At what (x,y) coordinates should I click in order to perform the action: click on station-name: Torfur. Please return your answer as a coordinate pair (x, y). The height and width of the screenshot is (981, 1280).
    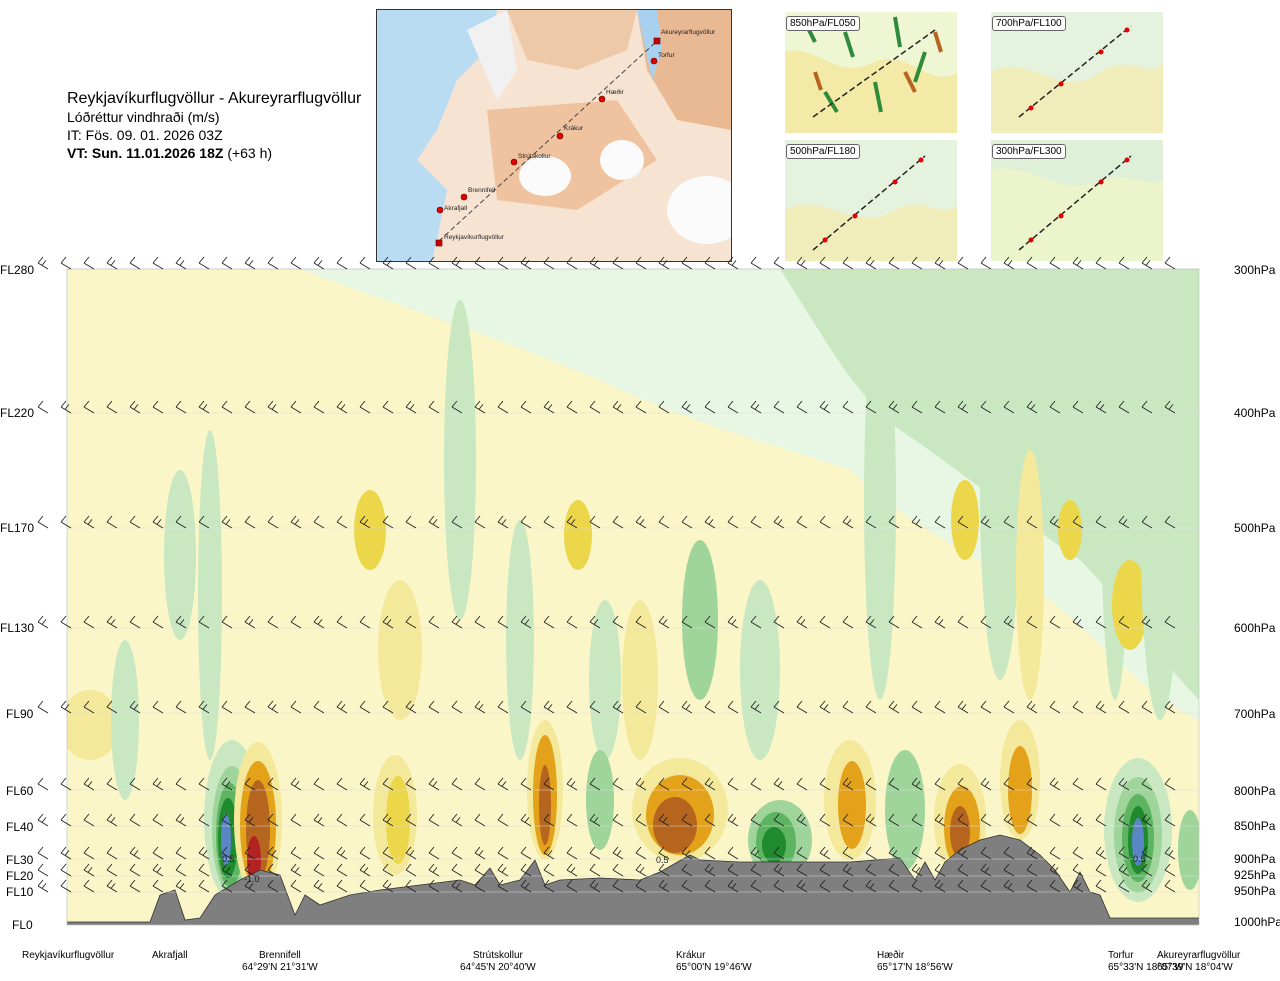
    Looking at the image, I should click on (1121, 955).